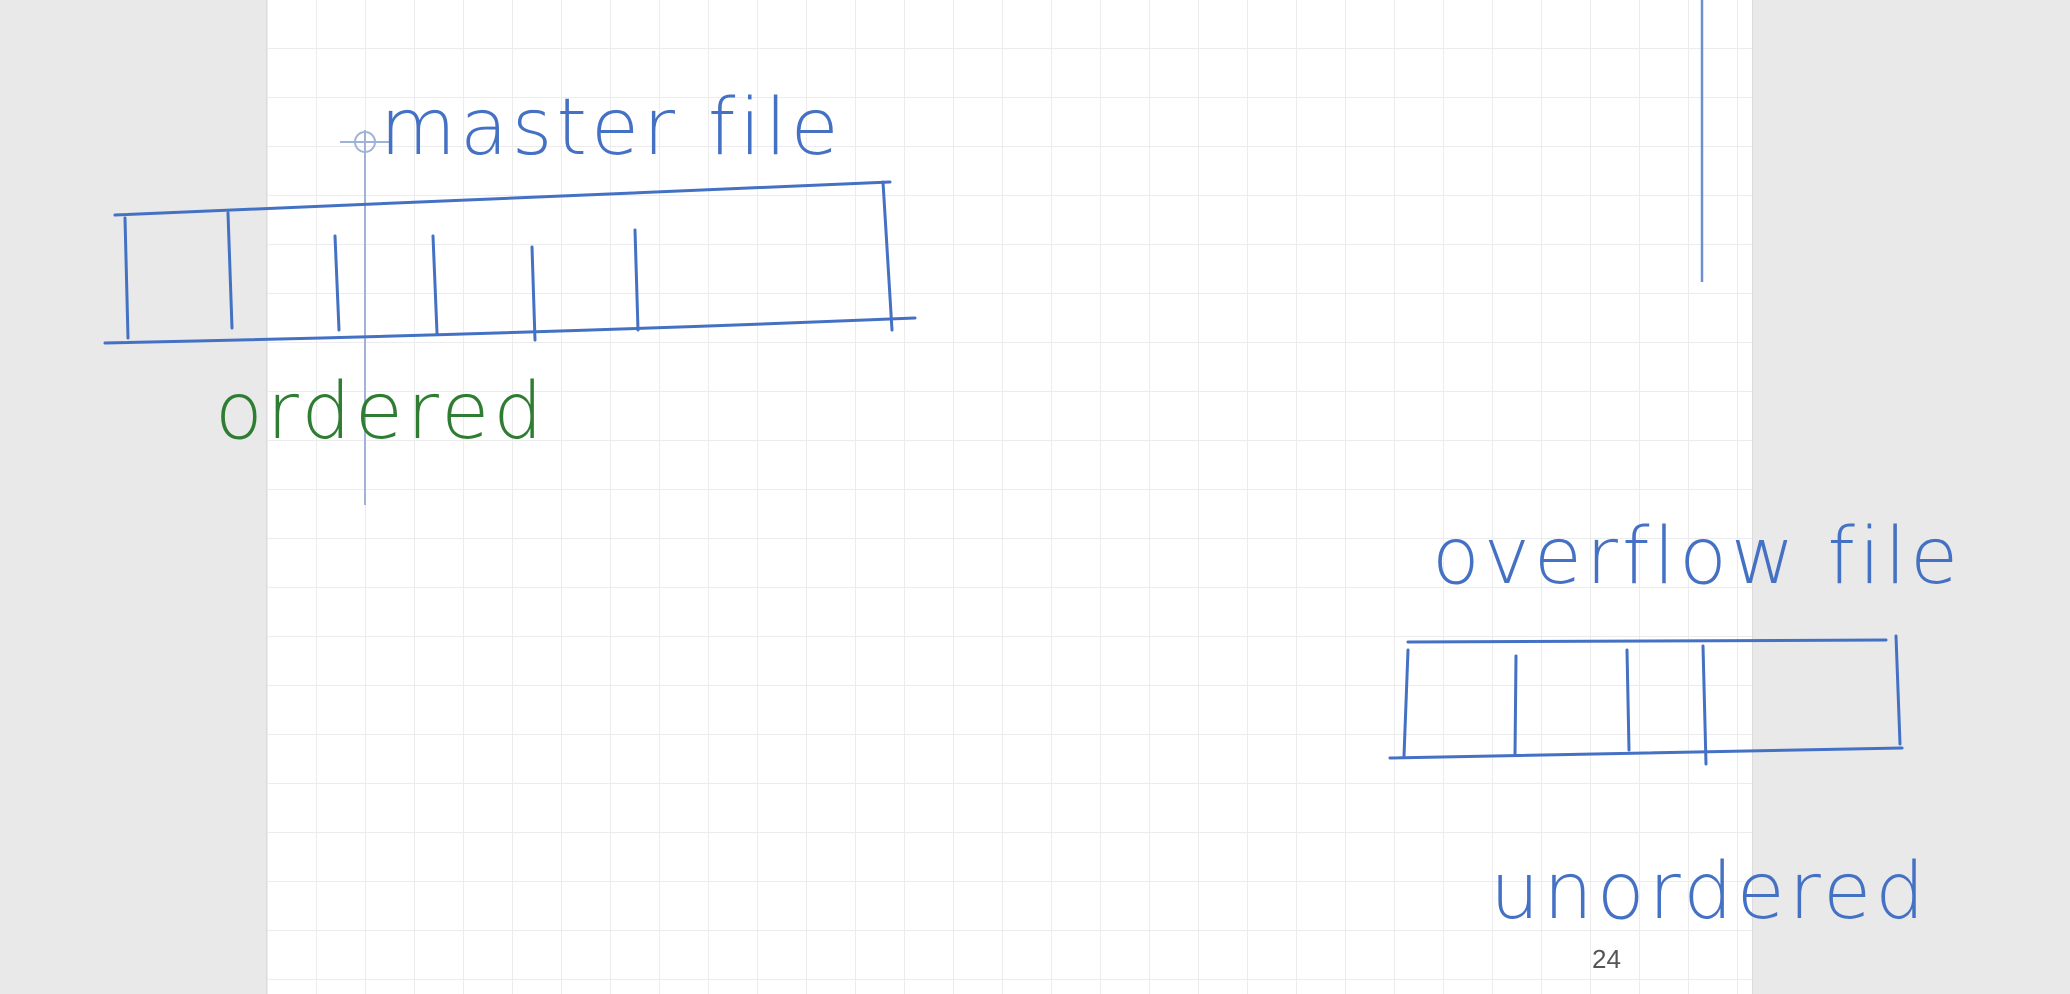  I want to click on overflow-box-right, so click(1898, 690).